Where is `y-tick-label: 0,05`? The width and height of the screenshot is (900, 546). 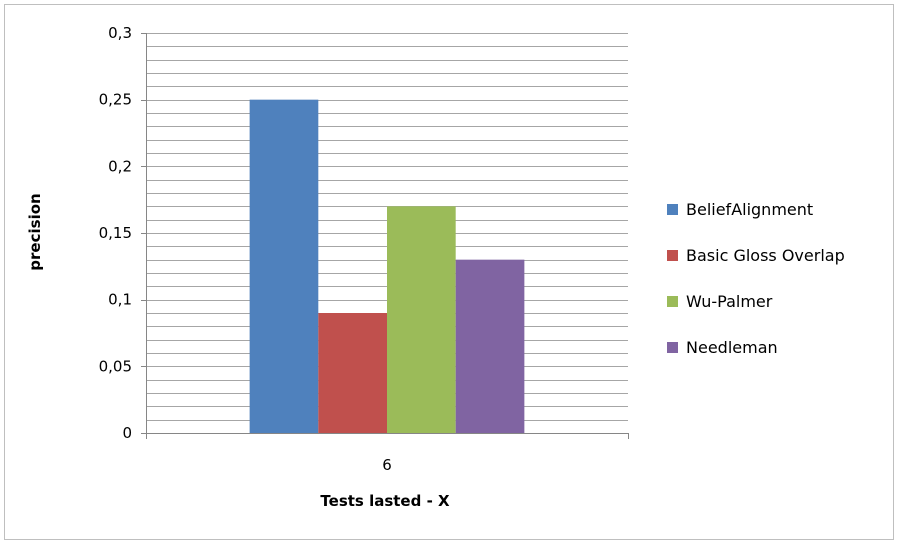 y-tick-label: 0,05 is located at coordinates (115, 366).